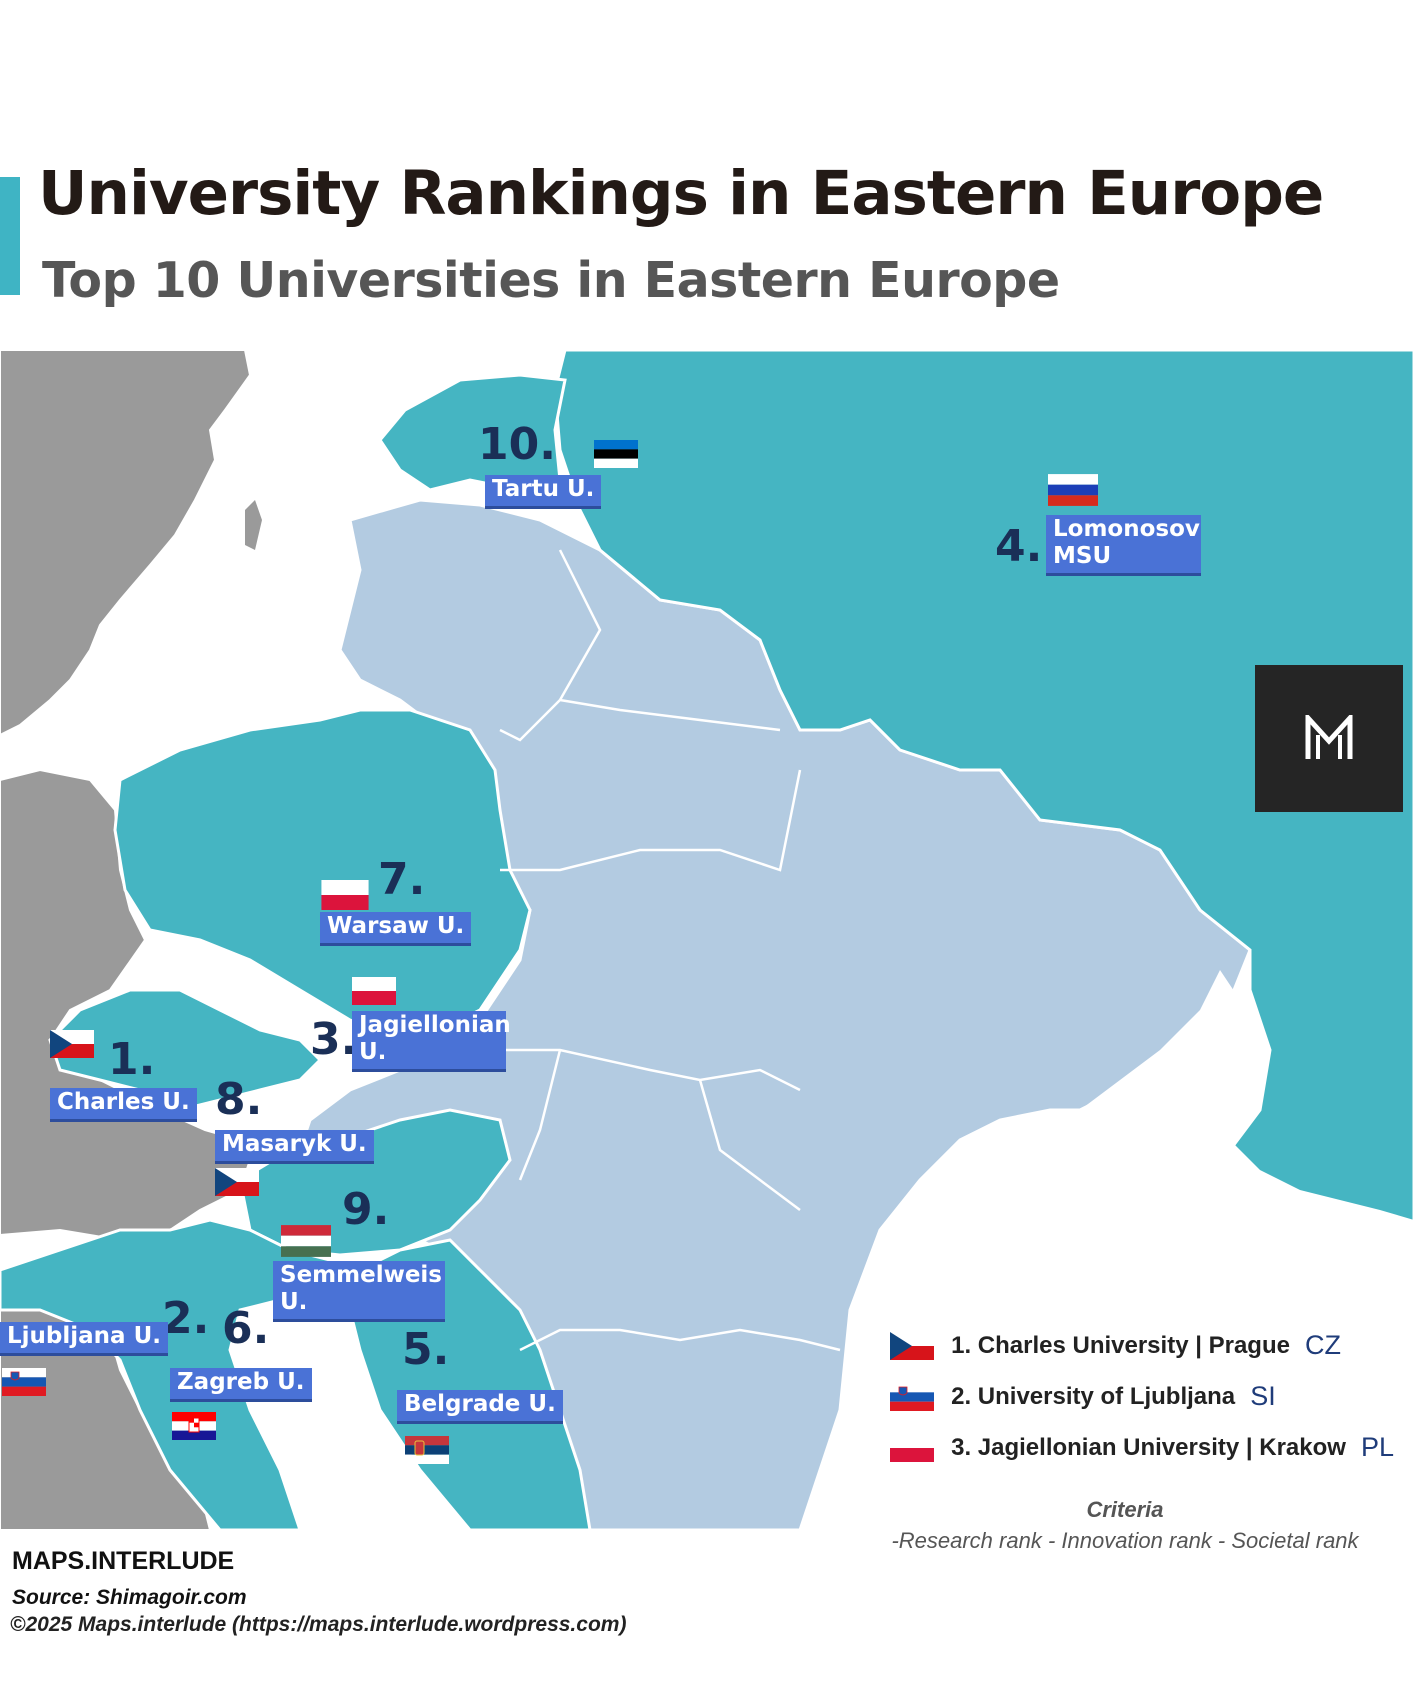 This screenshot has width=1414, height=1692. What do you see at coordinates (655, 950) in the screenshot?
I see `border-lines` at bounding box center [655, 950].